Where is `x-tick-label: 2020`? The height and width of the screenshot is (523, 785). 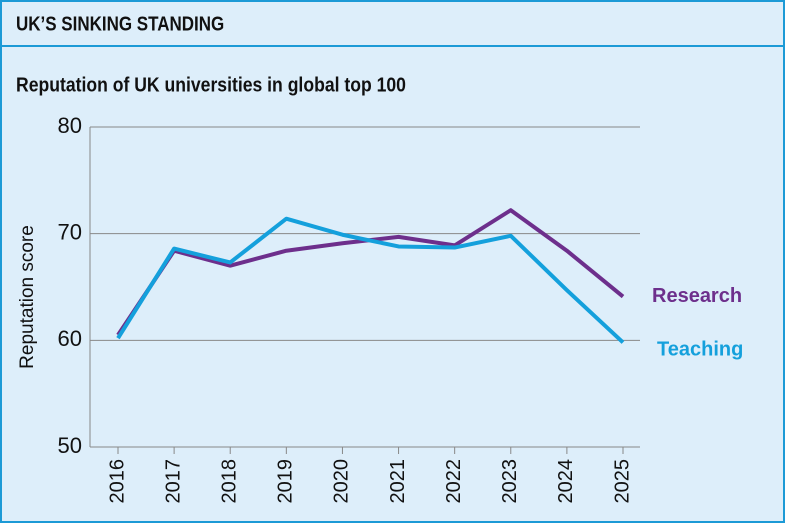
x-tick-label: 2020 is located at coordinates (342, 481).